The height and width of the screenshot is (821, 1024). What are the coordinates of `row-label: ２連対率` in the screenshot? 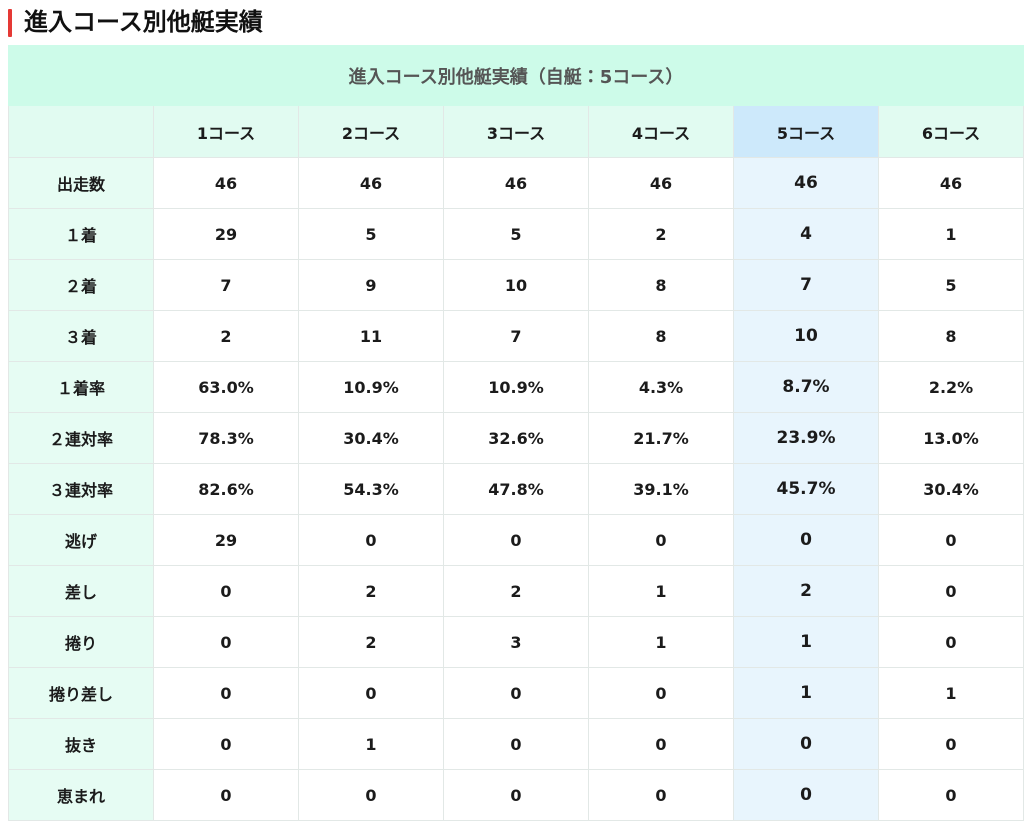 It's located at (81, 438).